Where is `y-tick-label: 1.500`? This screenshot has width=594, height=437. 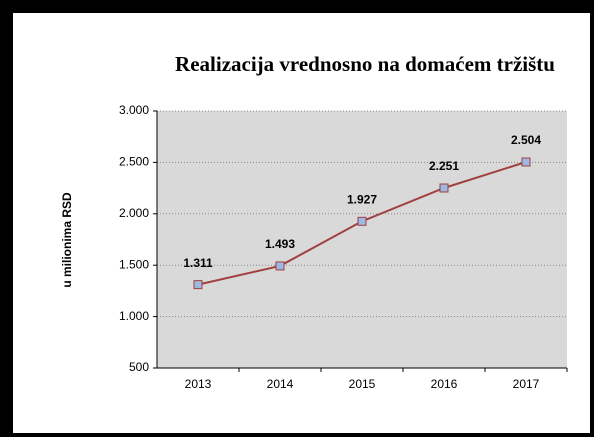
y-tick-label: 1.500 is located at coordinates (134, 264).